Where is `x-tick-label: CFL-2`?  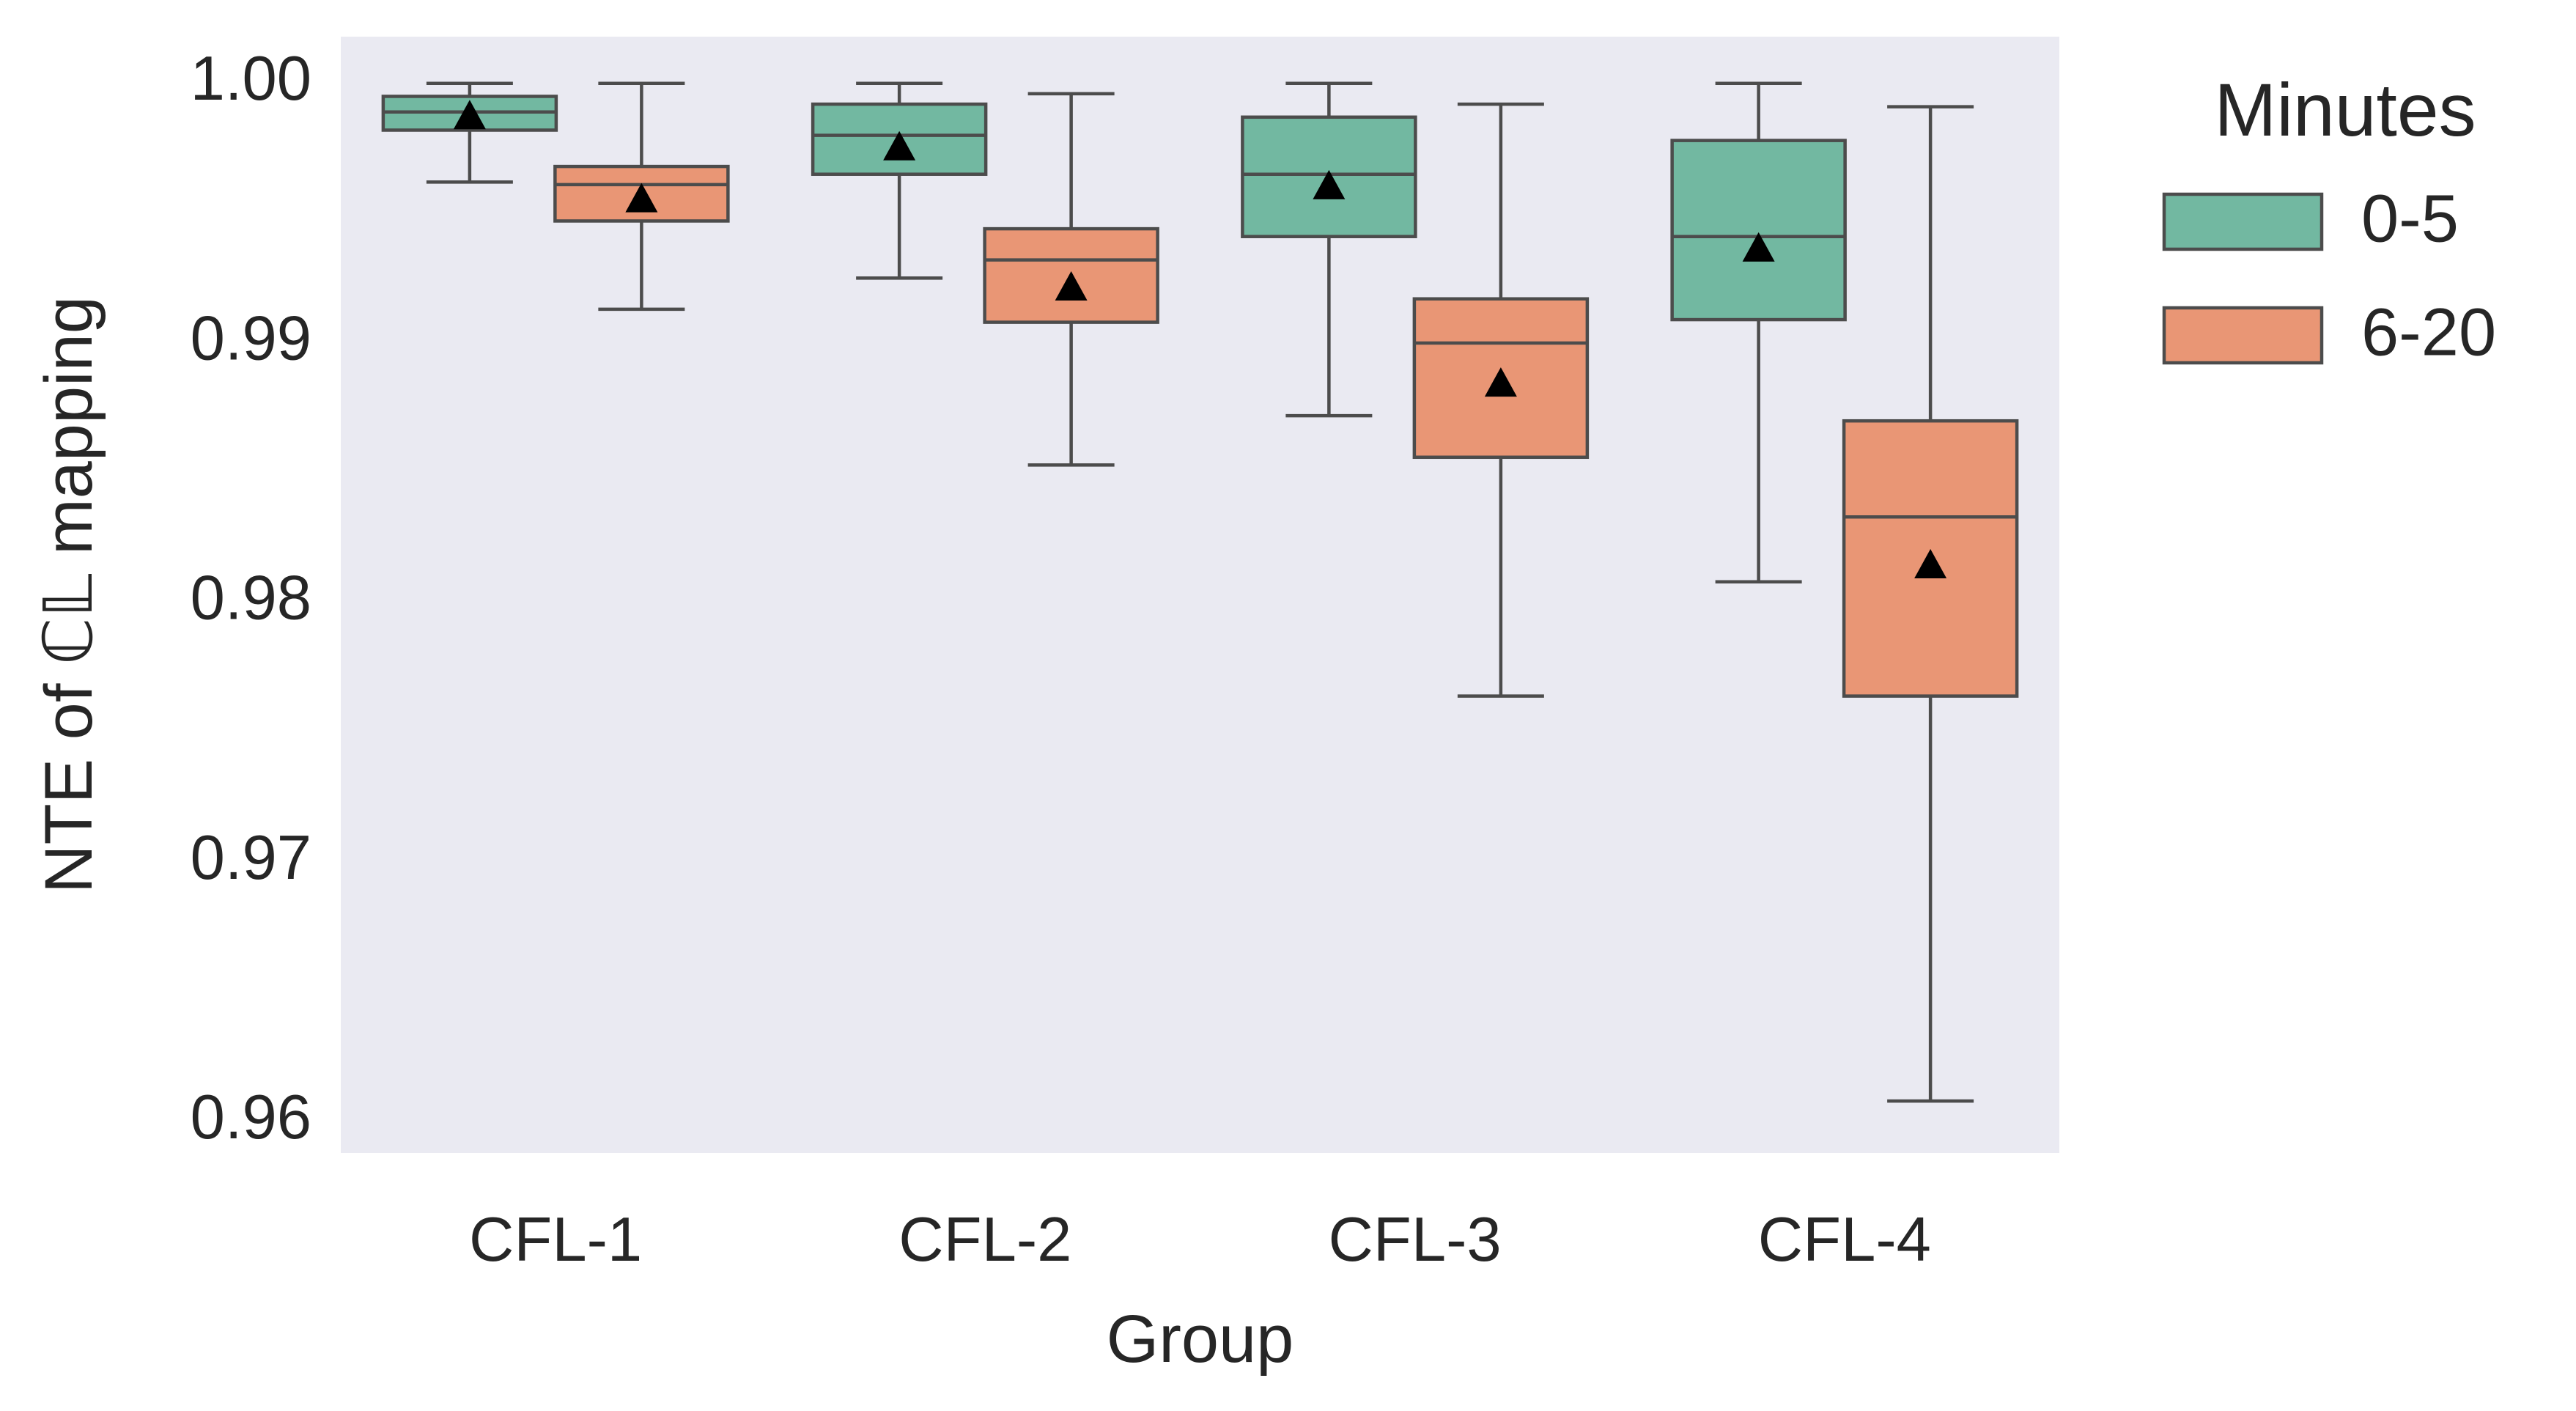 x-tick-label: CFL-2 is located at coordinates (984, 1240).